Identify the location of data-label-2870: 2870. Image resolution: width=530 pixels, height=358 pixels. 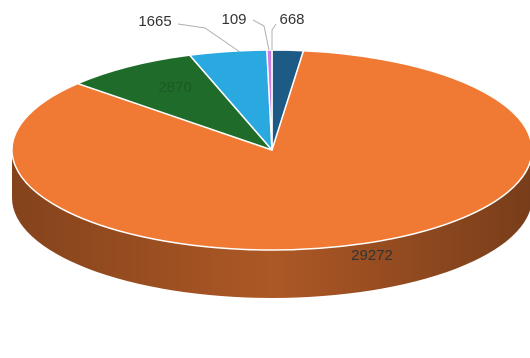
(174, 87).